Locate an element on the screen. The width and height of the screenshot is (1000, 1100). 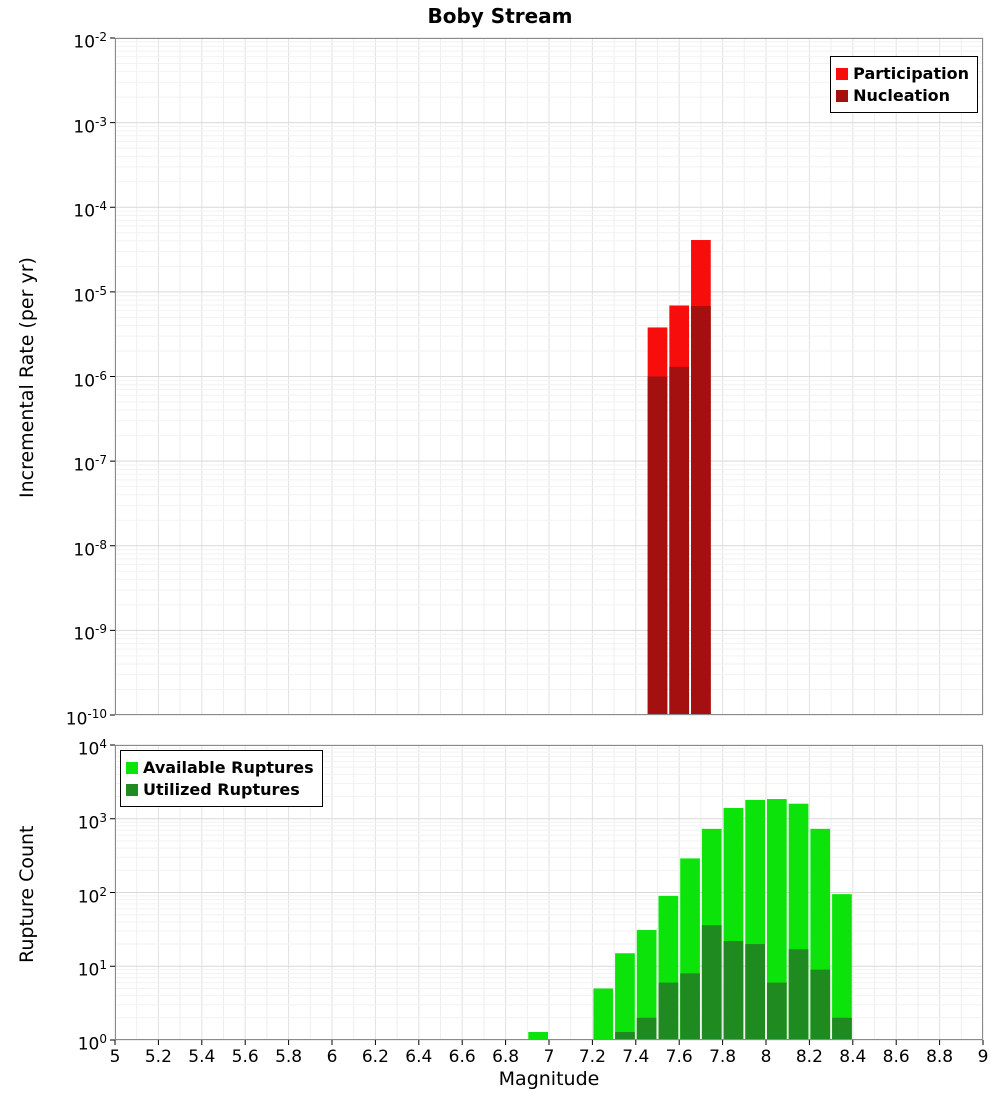
y-axis-label-rate: Incremental Rate (per yr) is located at coordinates (27, 377).